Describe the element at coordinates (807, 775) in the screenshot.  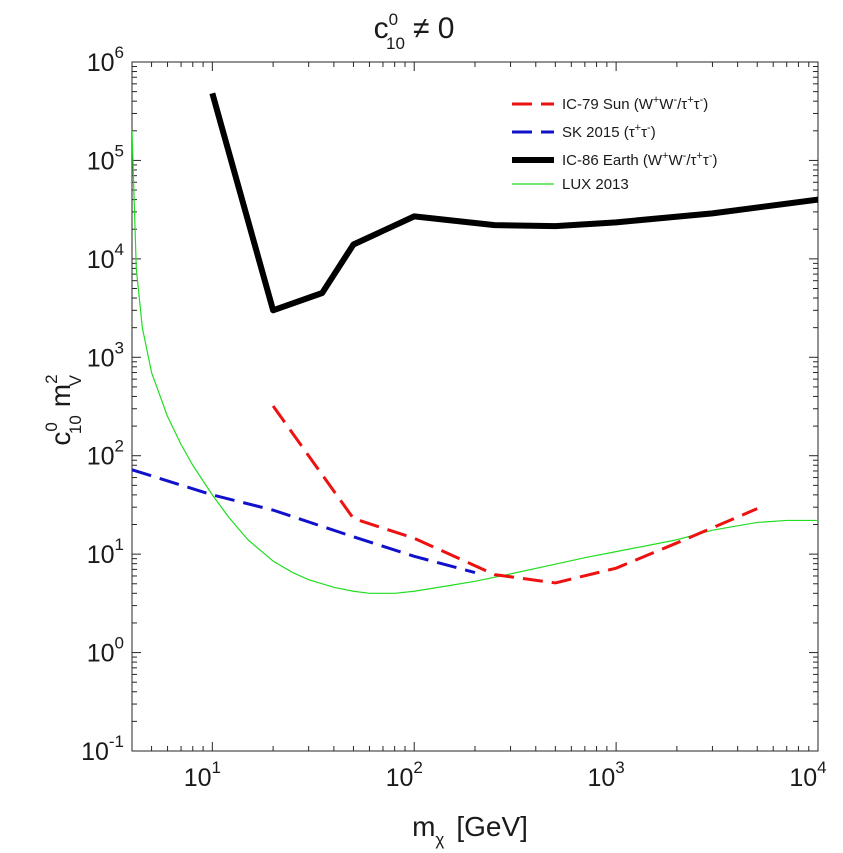
I see `x-tick-label: 10⁴` at that location.